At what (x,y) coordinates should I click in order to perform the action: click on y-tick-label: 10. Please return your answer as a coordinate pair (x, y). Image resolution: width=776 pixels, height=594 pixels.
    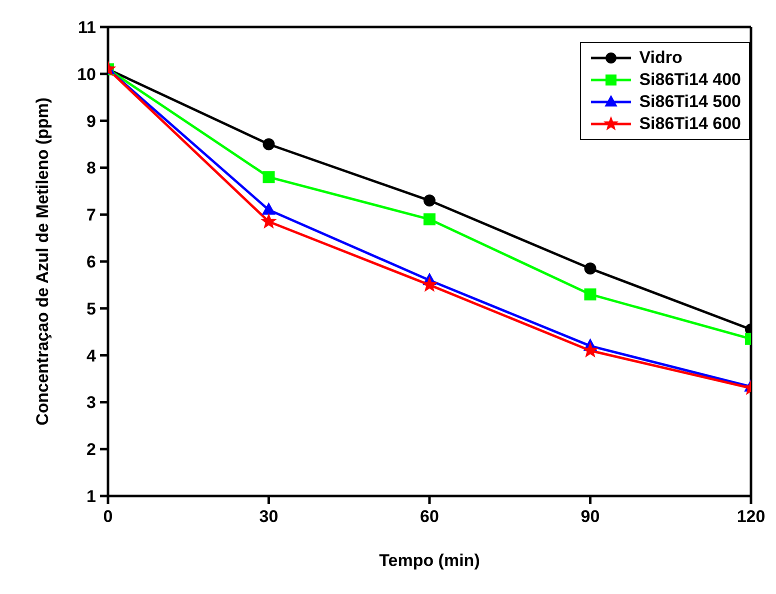
    Looking at the image, I should click on (86, 74).